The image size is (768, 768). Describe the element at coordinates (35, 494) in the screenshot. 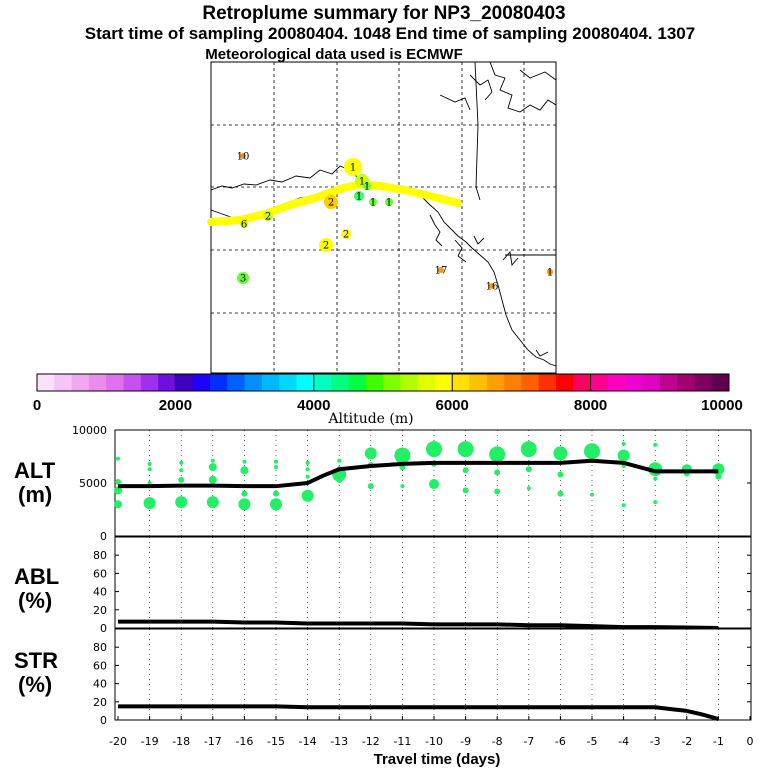

I see `alt-ylabel-unit: (m)` at that location.